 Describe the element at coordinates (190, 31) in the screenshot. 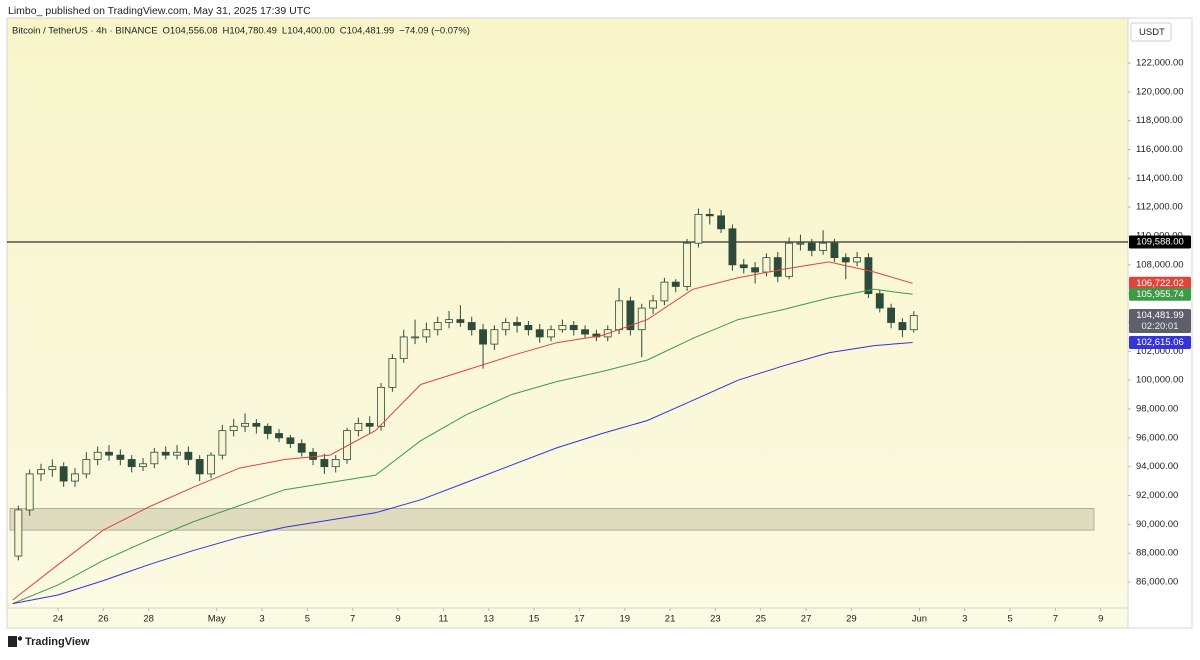

I see `ohlc-value: O104,556.08` at that location.